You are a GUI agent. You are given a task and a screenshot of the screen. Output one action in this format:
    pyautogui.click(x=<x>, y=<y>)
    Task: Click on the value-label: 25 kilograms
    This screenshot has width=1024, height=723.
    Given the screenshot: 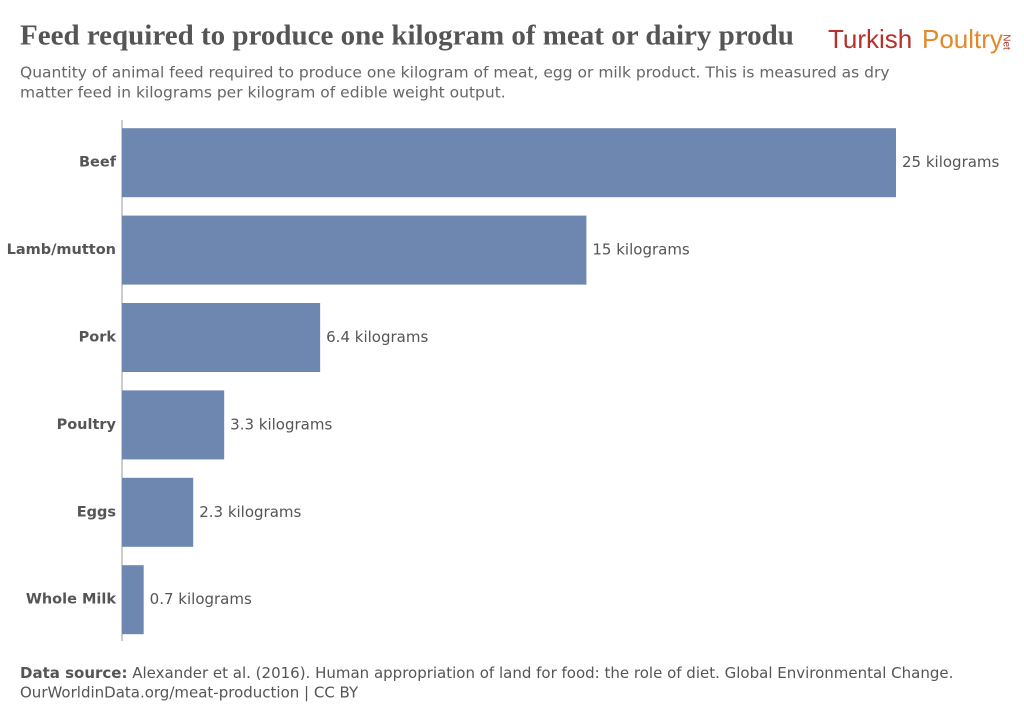 What is the action you would take?
    pyautogui.click(x=951, y=162)
    